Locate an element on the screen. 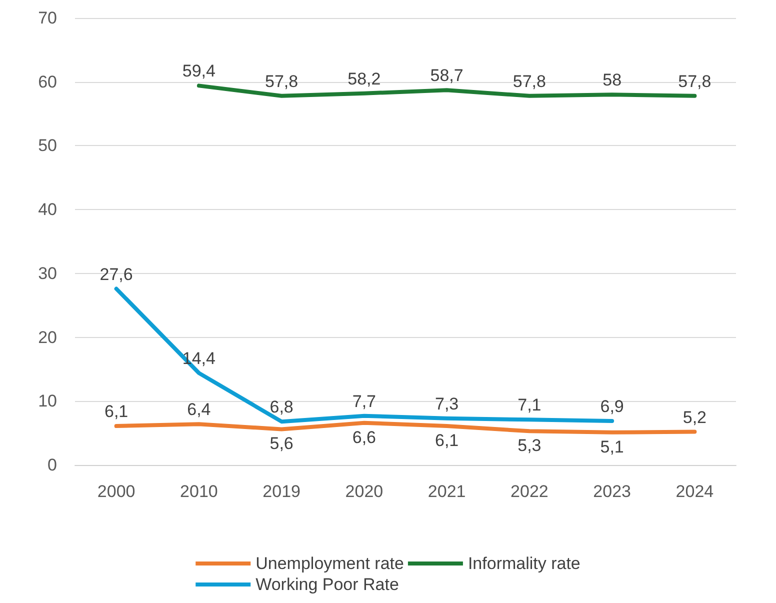  data-label: 7,7 is located at coordinates (364, 401).